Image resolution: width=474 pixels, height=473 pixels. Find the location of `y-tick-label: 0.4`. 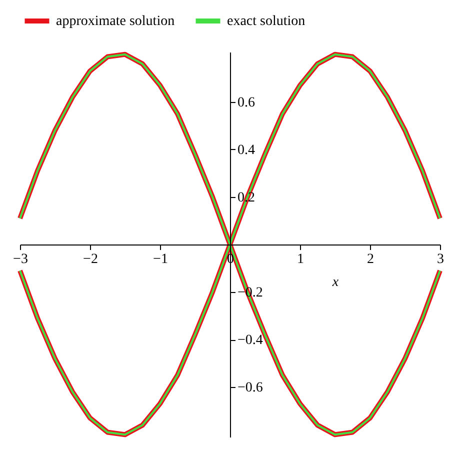

y-tick-label: 0.4 is located at coordinates (246, 150).